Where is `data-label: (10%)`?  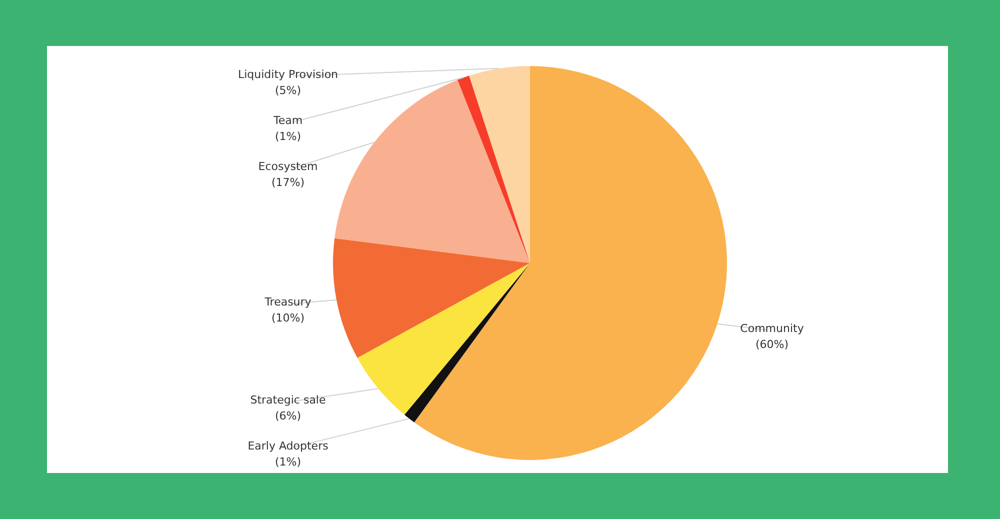 data-label: (10%) is located at coordinates (288, 318).